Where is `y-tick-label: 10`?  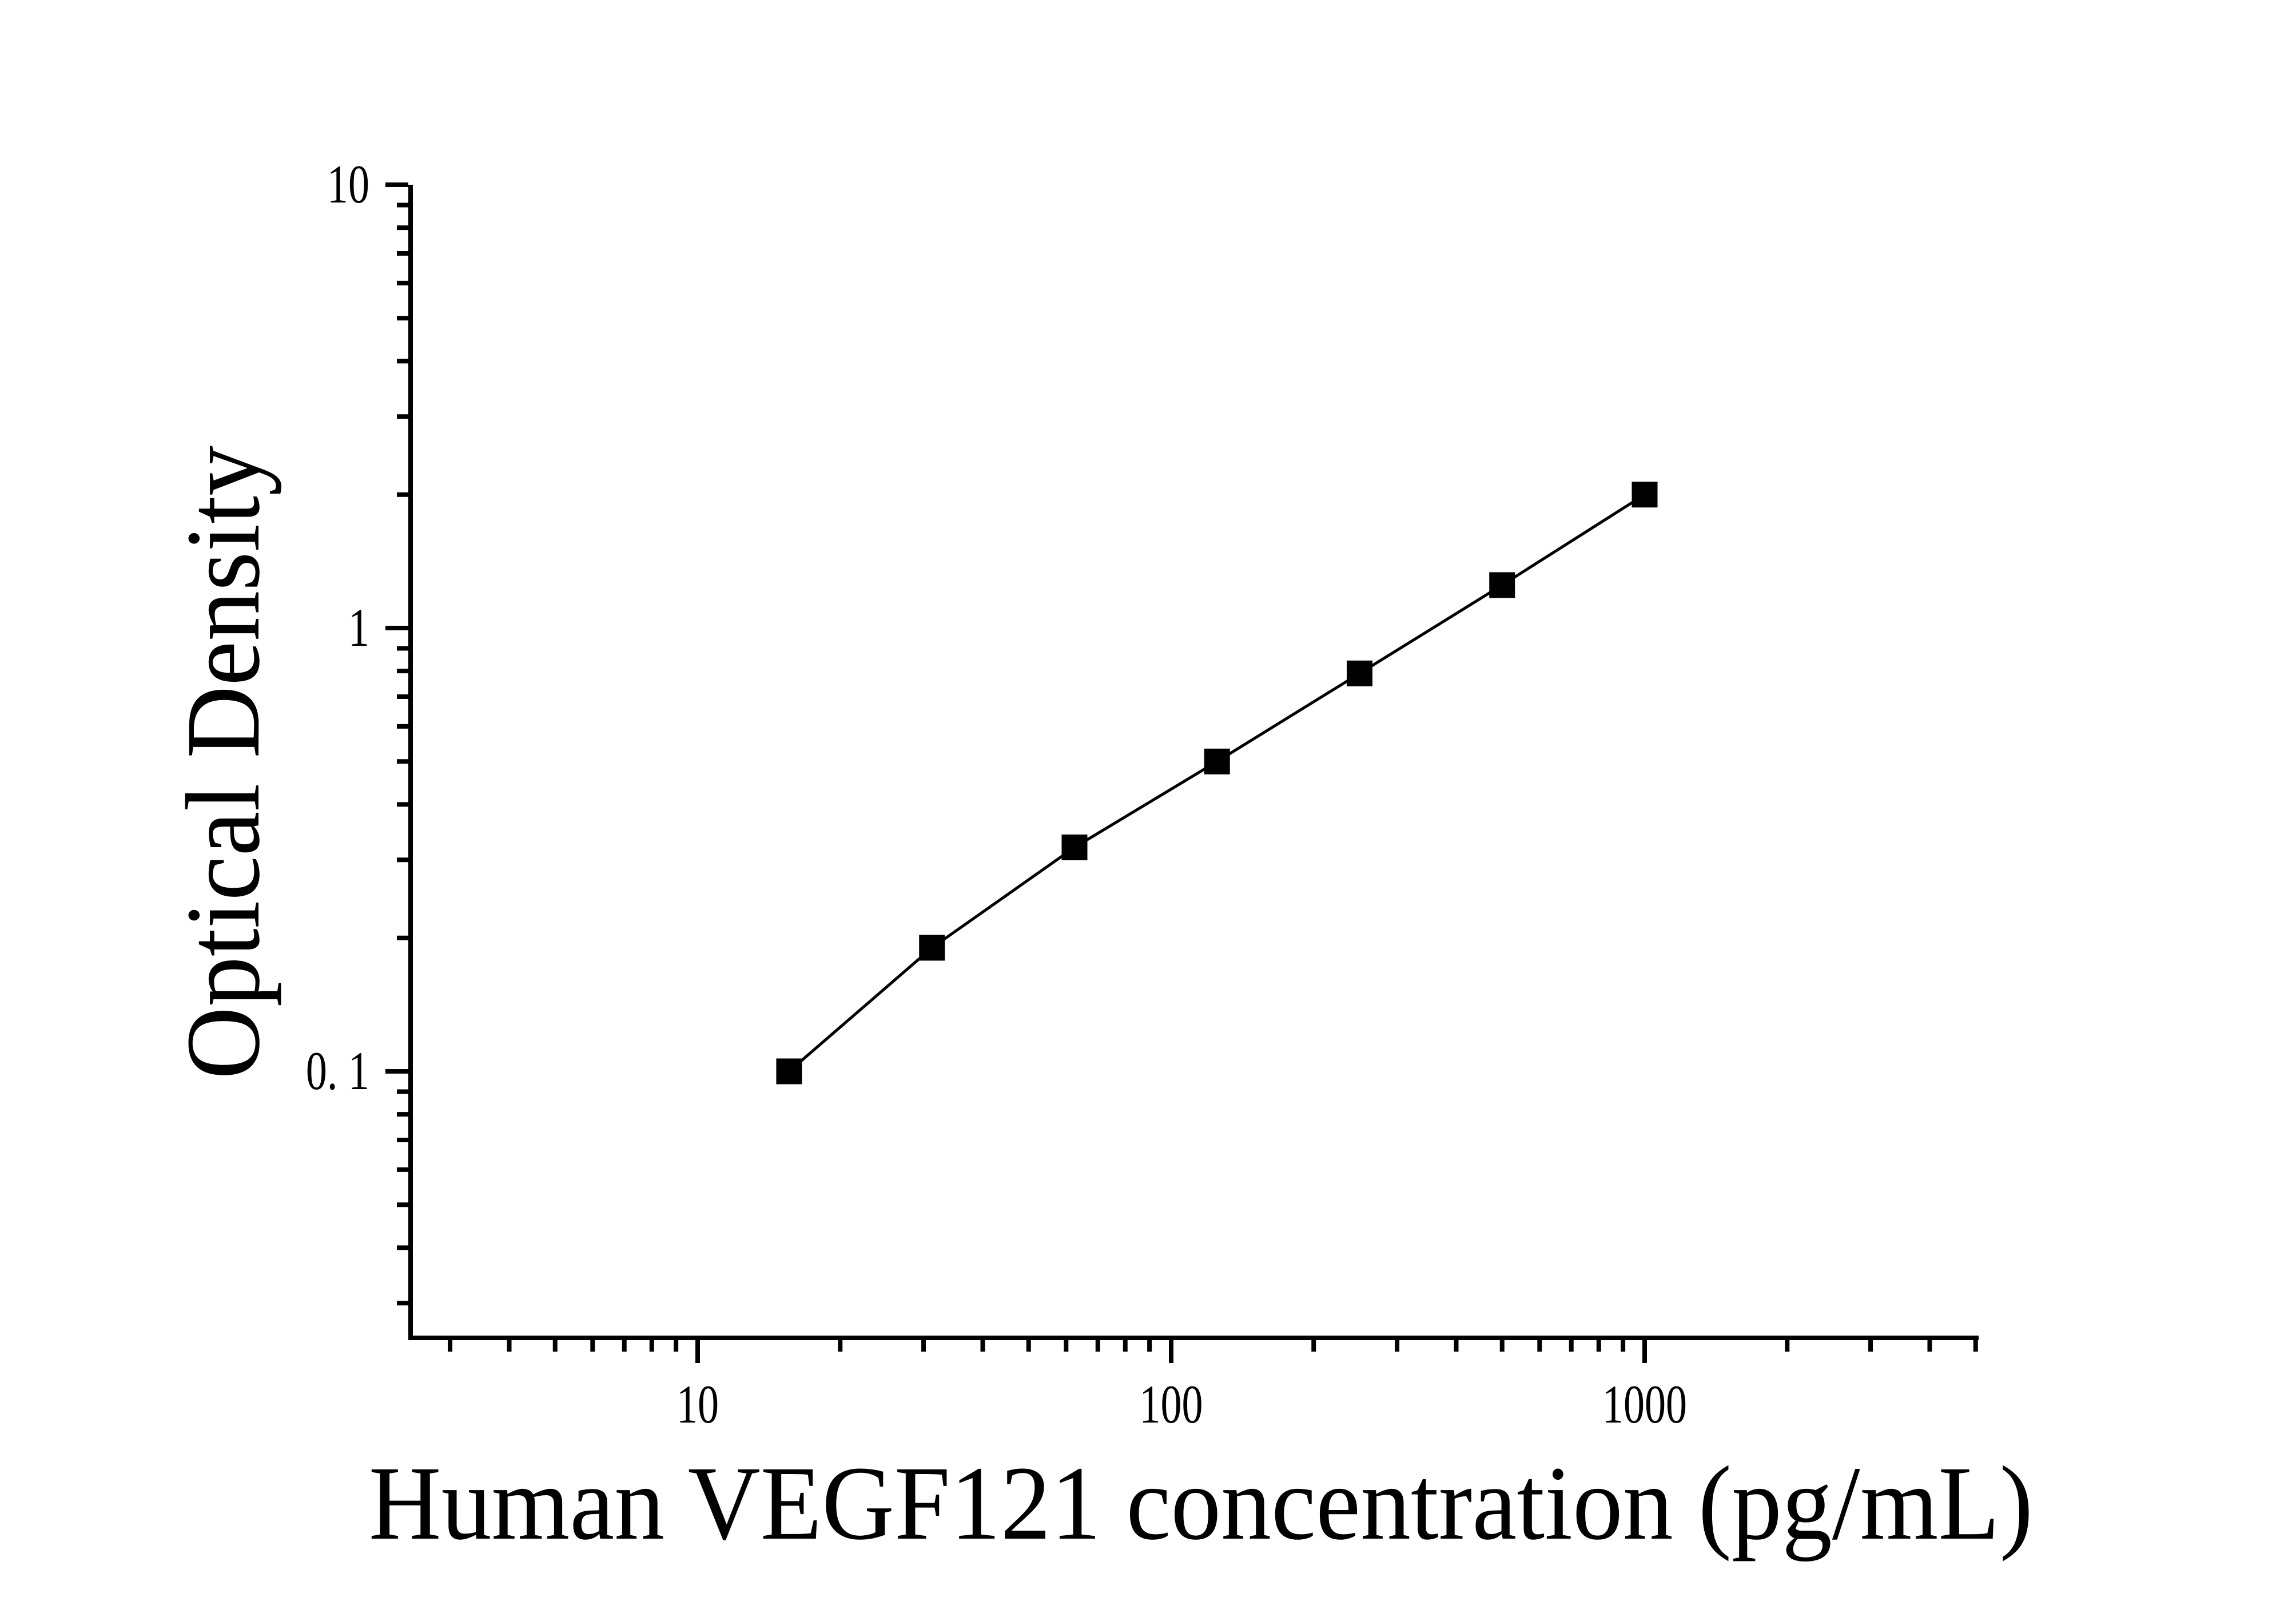
y-tick-label: 10 is located at coordinates (348, 184).